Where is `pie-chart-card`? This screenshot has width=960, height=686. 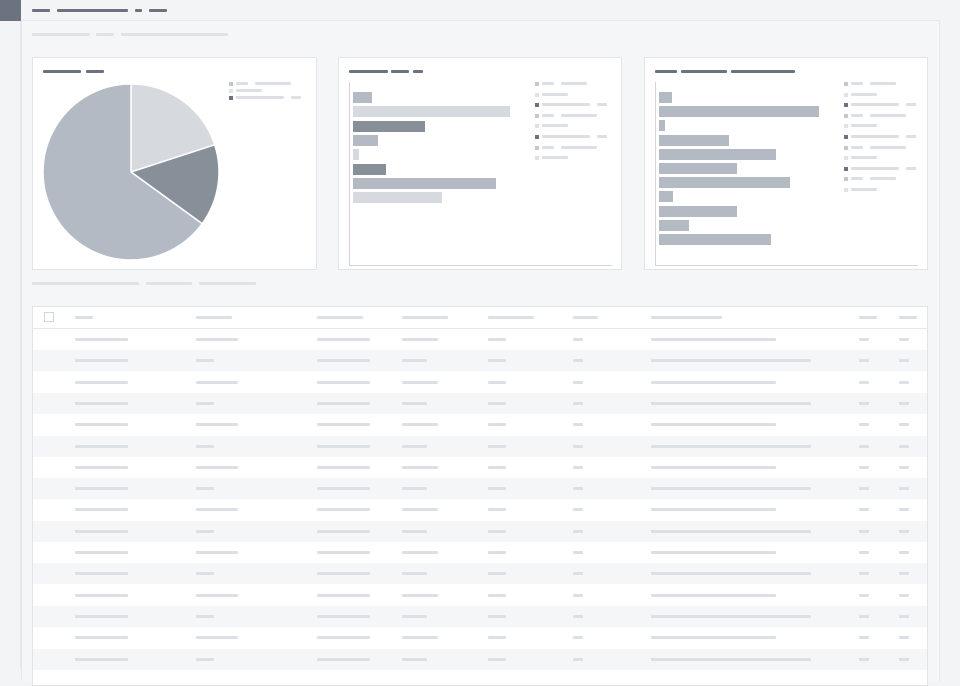
pie-chart-card is located at coordinates (174, 163).